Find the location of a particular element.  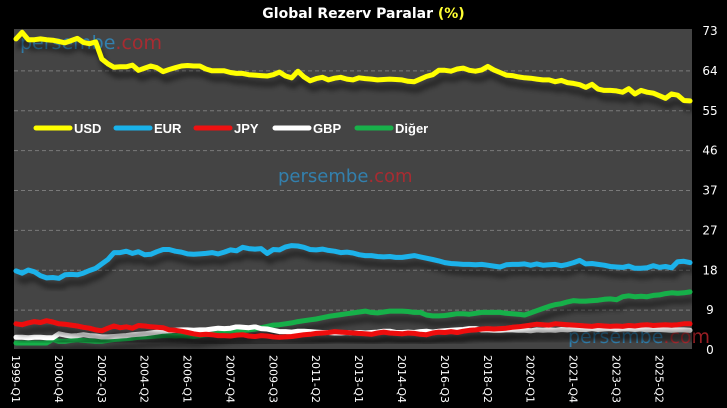

chart-title: Global Rezerv Paralar (%) is located at coordinates (363, 14).